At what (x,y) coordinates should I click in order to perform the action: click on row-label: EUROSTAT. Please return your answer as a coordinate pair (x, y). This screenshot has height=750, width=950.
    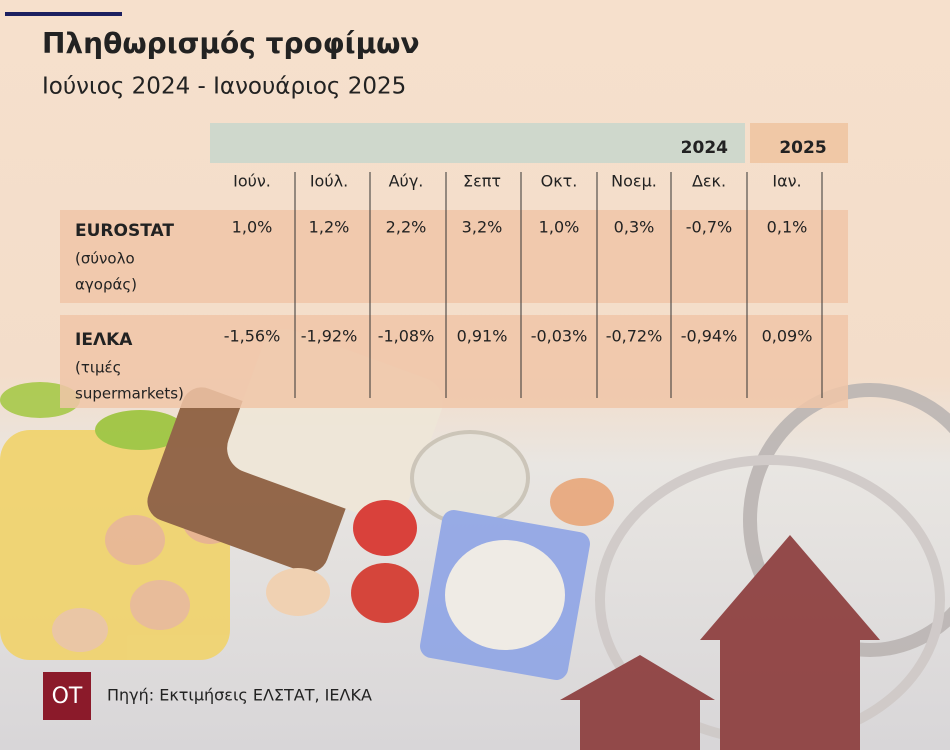
    Looking at the image, I should click on (124, 231).